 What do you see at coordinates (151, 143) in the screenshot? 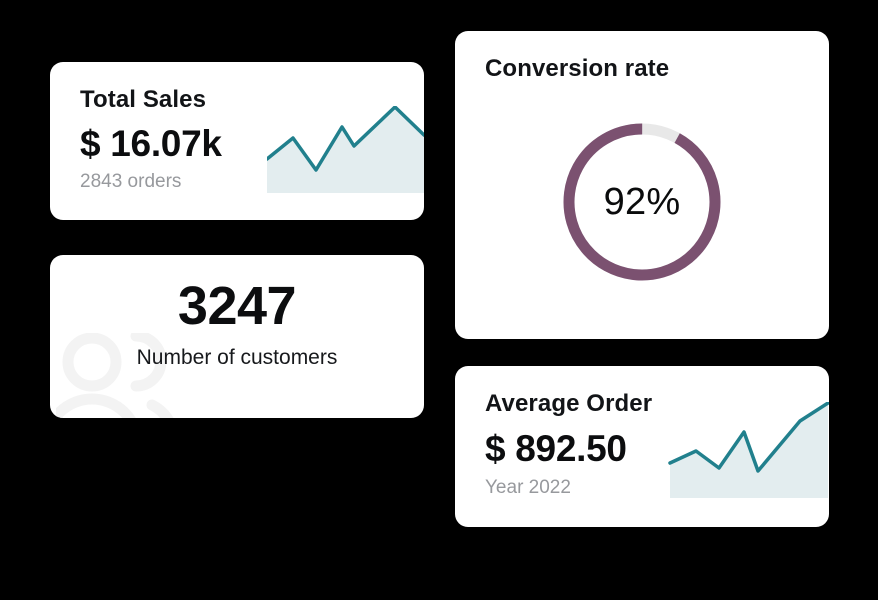
I see `total-sales-value: $ 16.07k` at bounding box center [151, 143].